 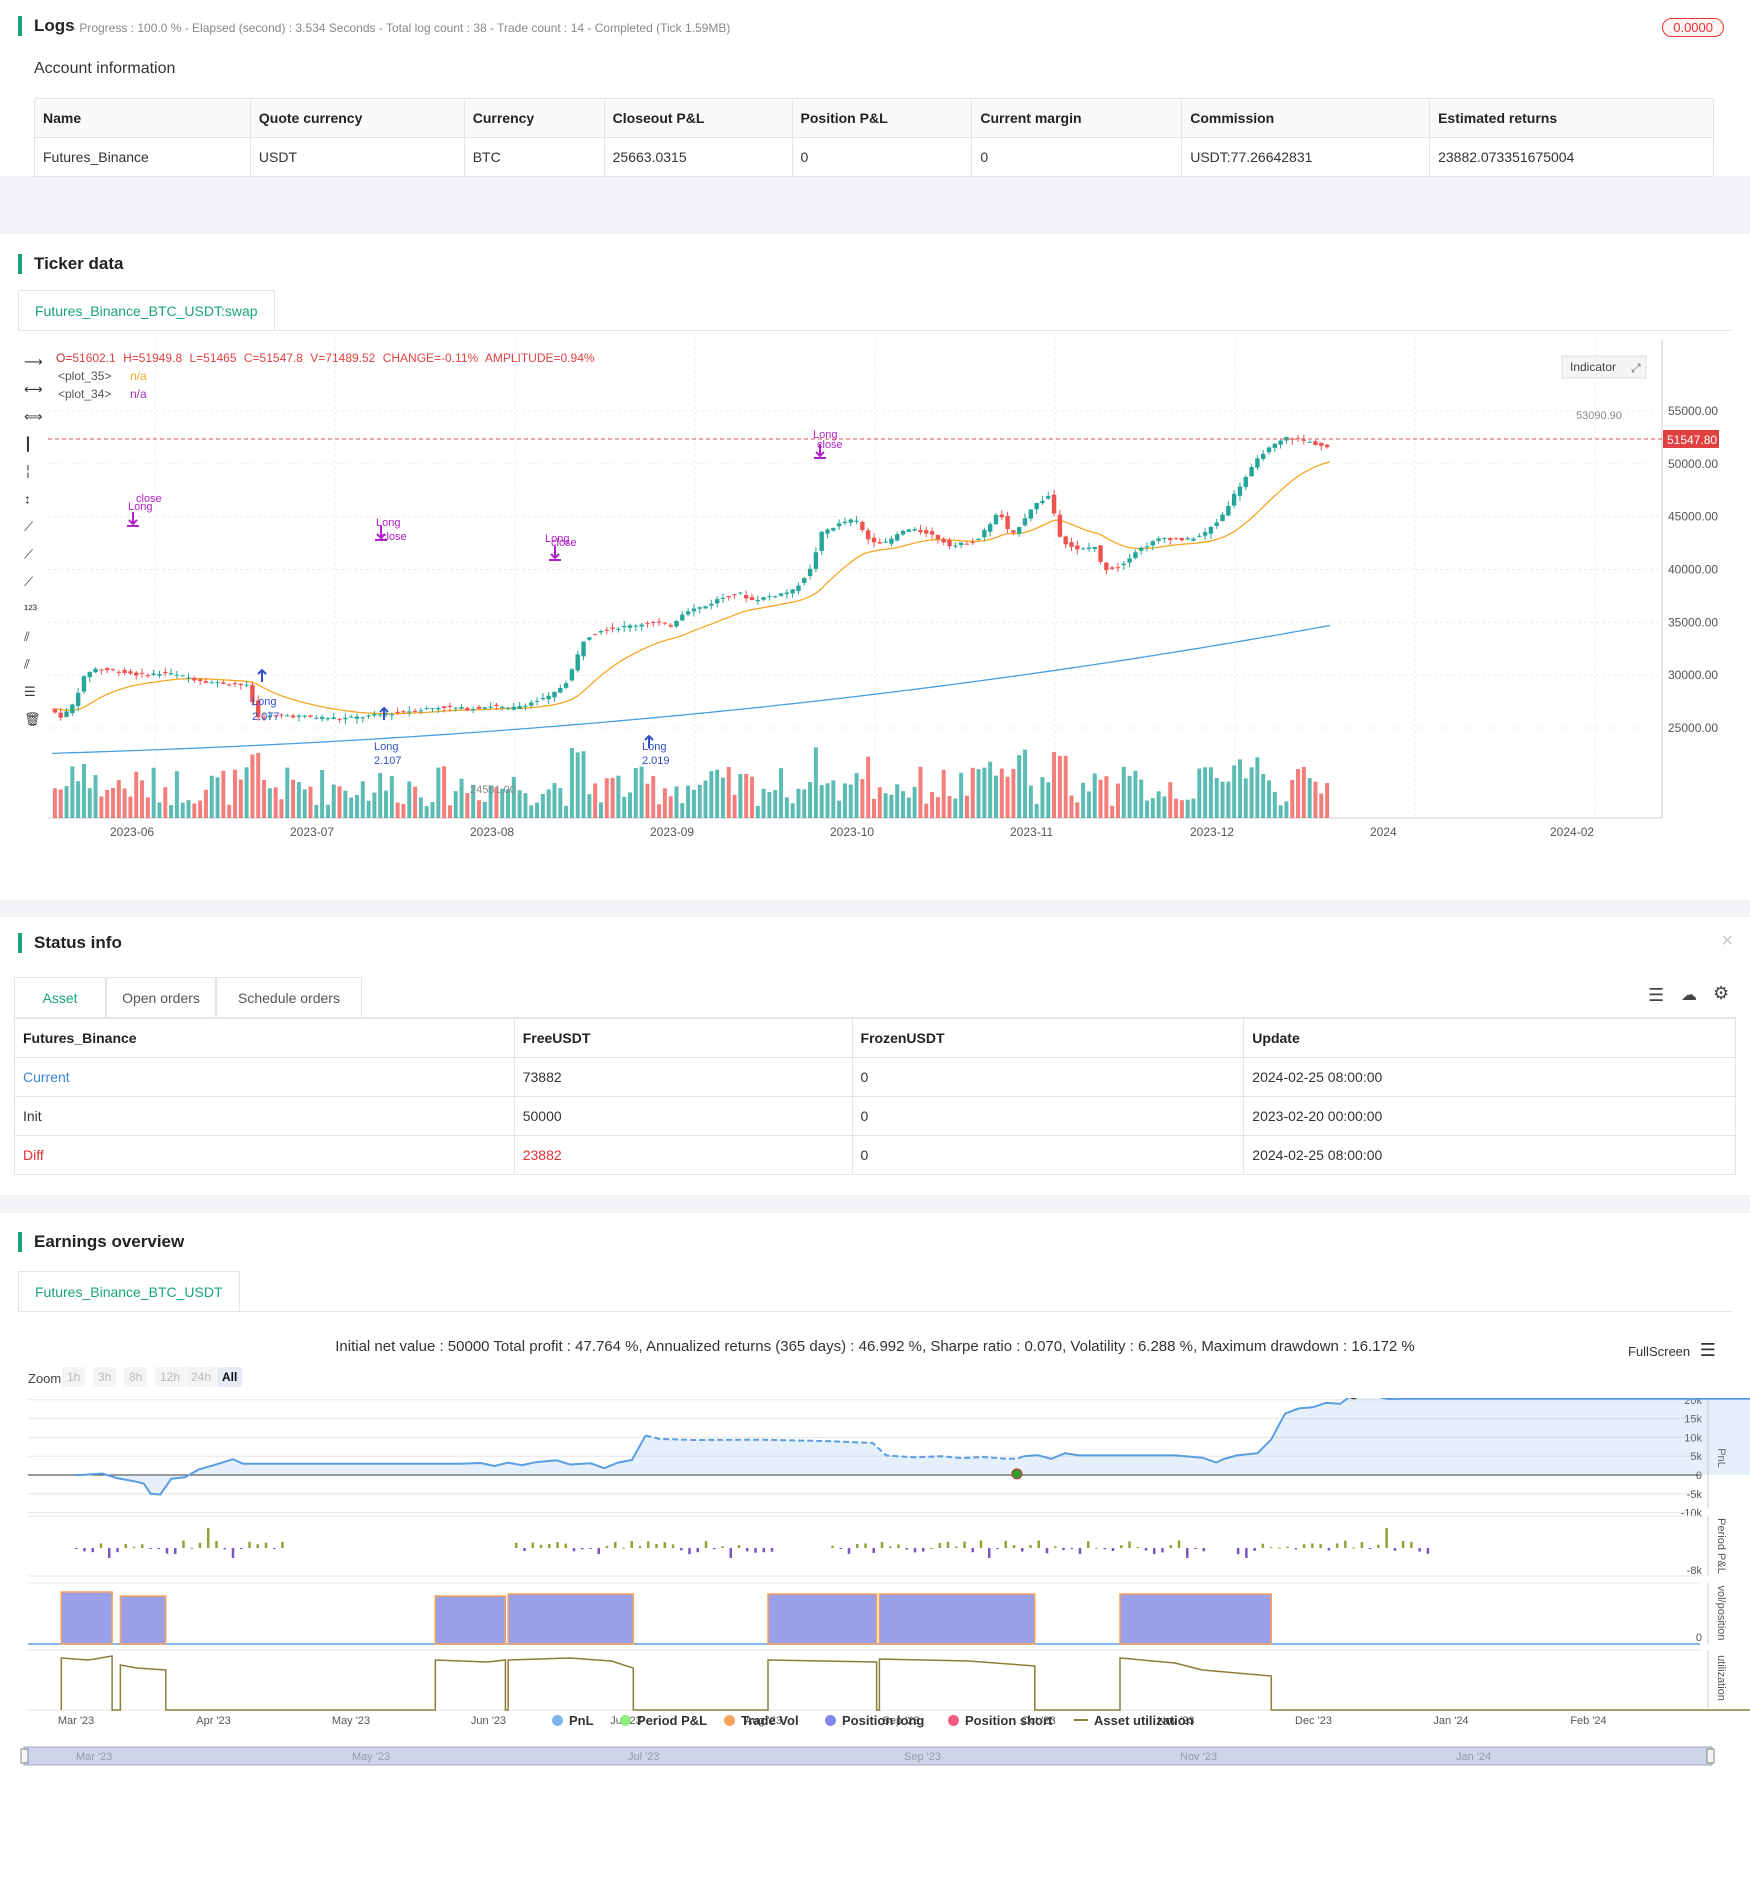 I want to click on close-icon: ✕, so click(x=1727, y=941).